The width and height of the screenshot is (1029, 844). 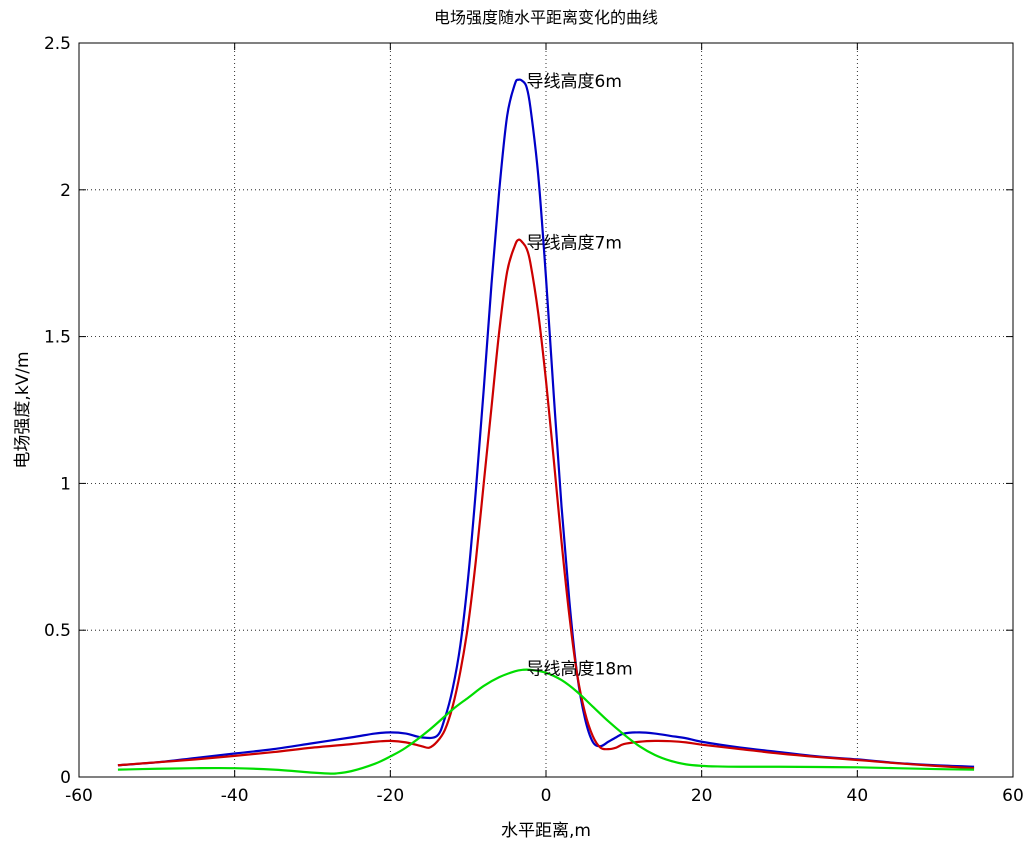 I want to click on y-tick-label: 0.5, so click(x=57, y=631).